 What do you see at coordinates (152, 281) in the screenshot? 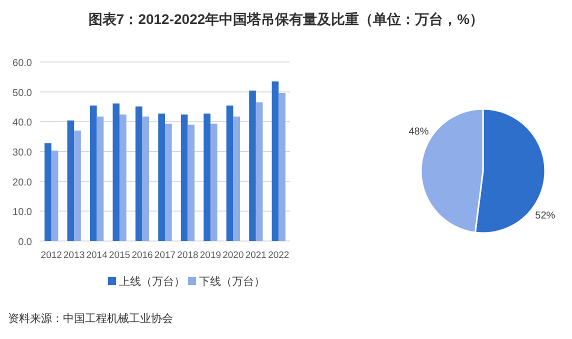
I see `legend-label: 上线（万台）` at bounding box center [152, 281].